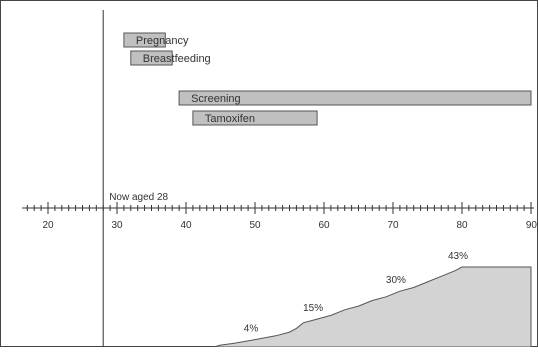 The width and height of the screenshot is (538, 352). I want to click on tick-label-20: 20, so click(48, 225).